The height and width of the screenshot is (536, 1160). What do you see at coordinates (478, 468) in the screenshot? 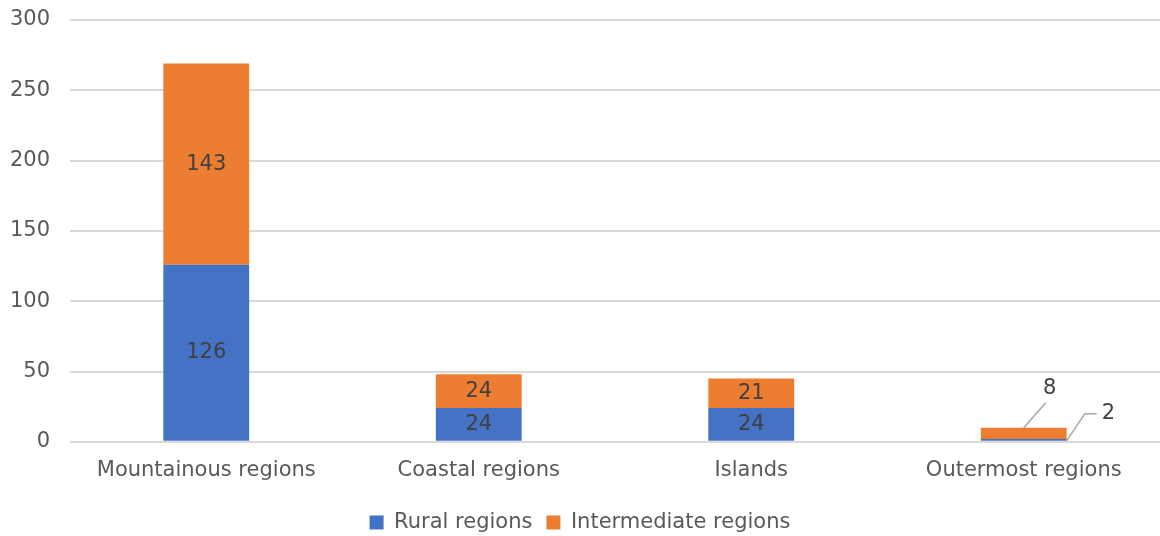
I see `x-tick-label: Coastal regions` at bounding box center [478, 468].